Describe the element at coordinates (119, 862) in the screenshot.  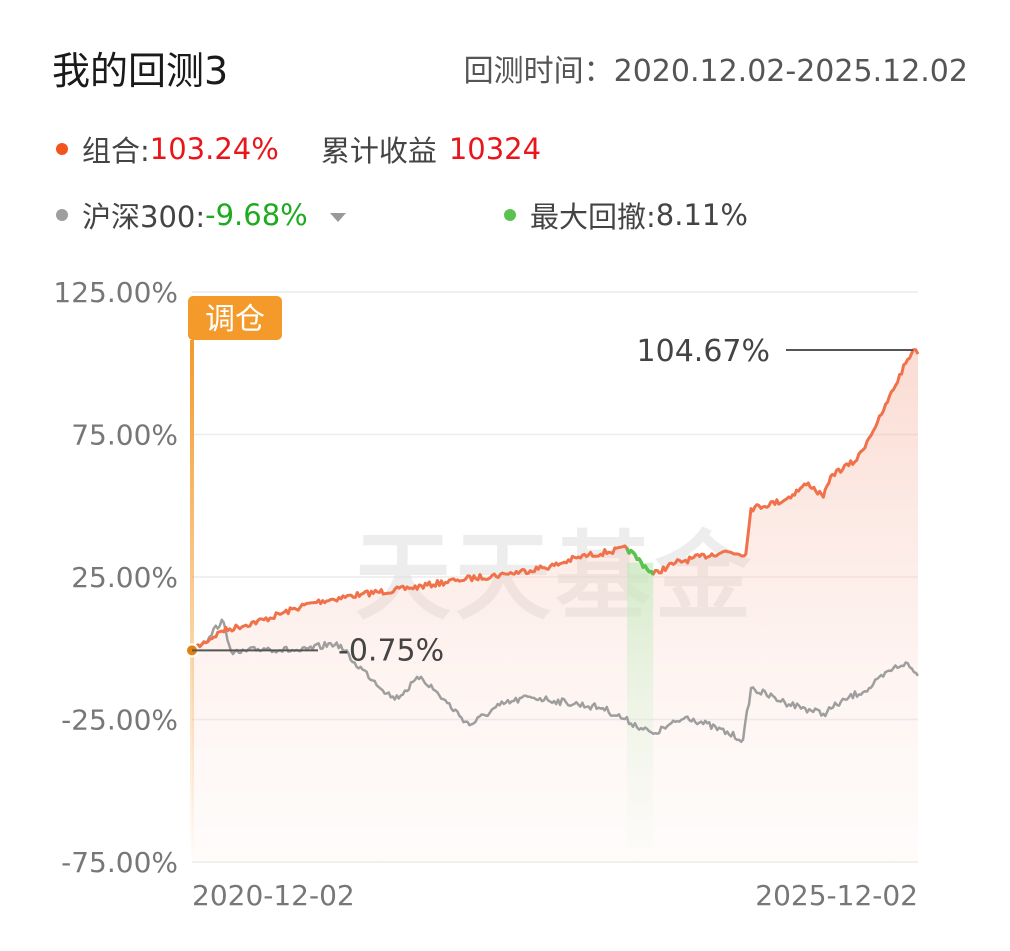
I see `y-tick-label: -75.00%` at that location.